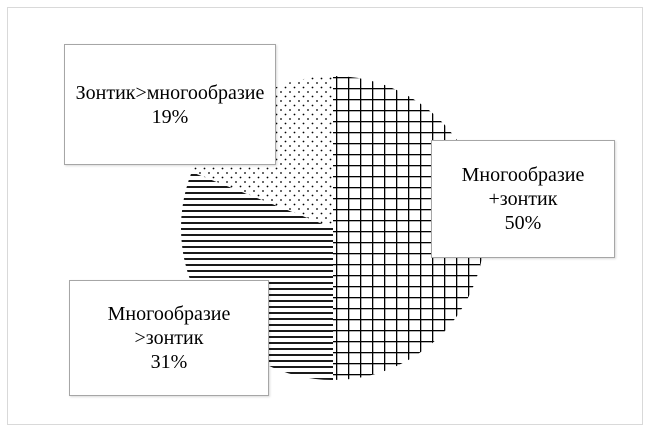 This screenshot has height=432, width=650. I want to click on slice-label-0: Многообразие +зонтик 50%, so click(523, 199).